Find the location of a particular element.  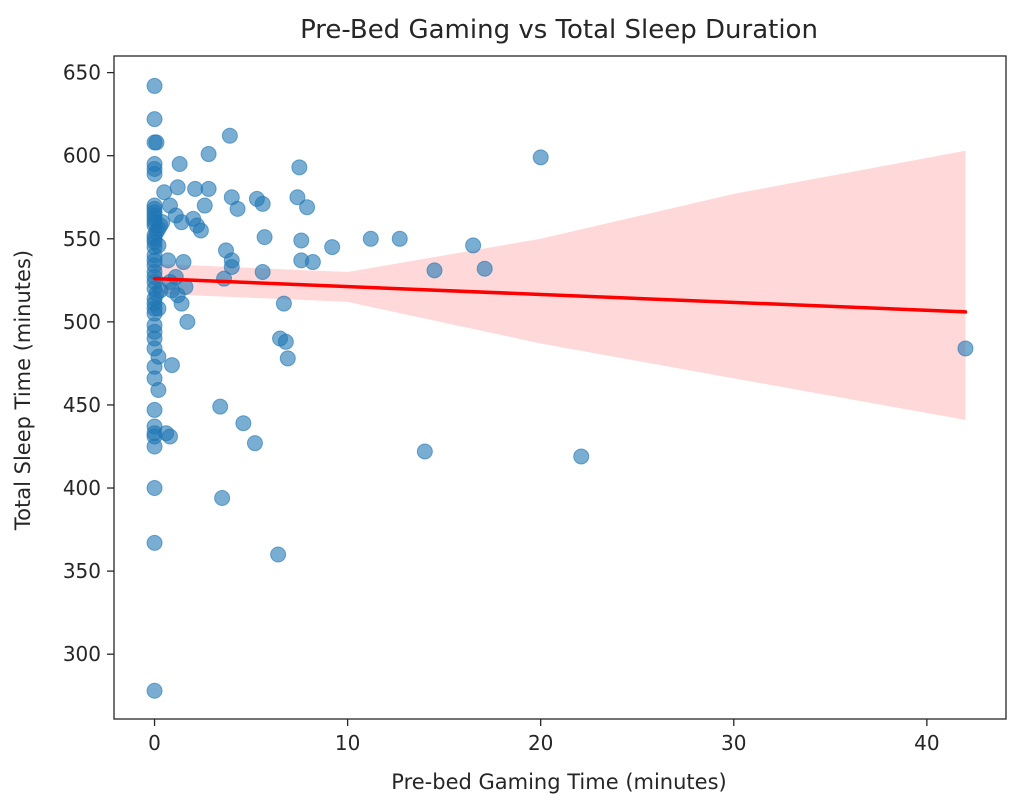

x-tick-label: 20 is located at coordinates (540, 743).